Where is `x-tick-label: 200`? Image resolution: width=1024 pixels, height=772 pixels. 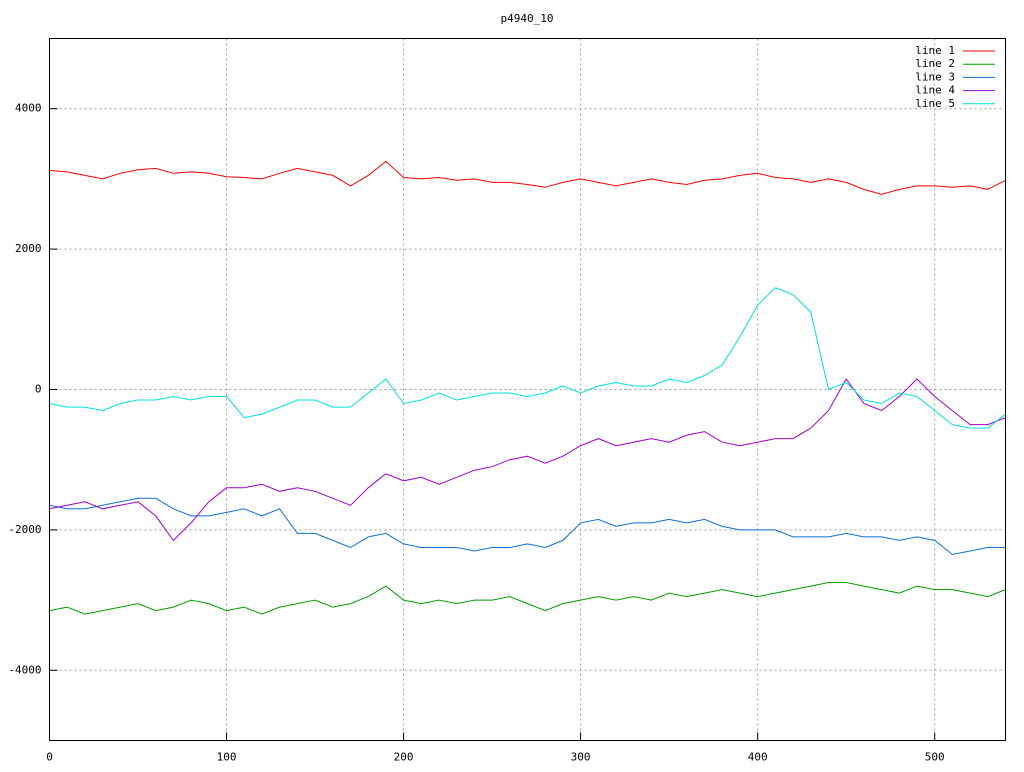 x-tick-label: 200 is located at coordinates (404, 757).